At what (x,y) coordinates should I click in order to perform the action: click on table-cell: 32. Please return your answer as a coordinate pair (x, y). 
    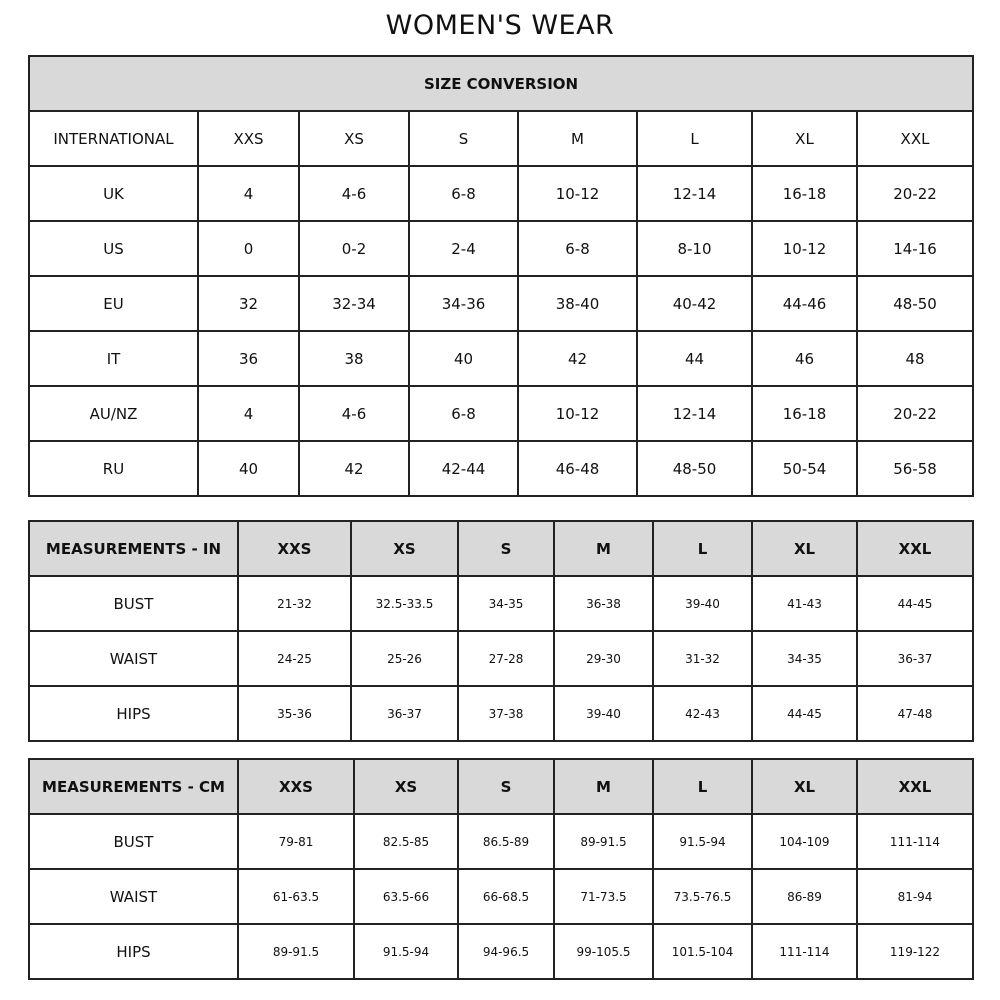
    Looking at the image, I should click on (248, 303).